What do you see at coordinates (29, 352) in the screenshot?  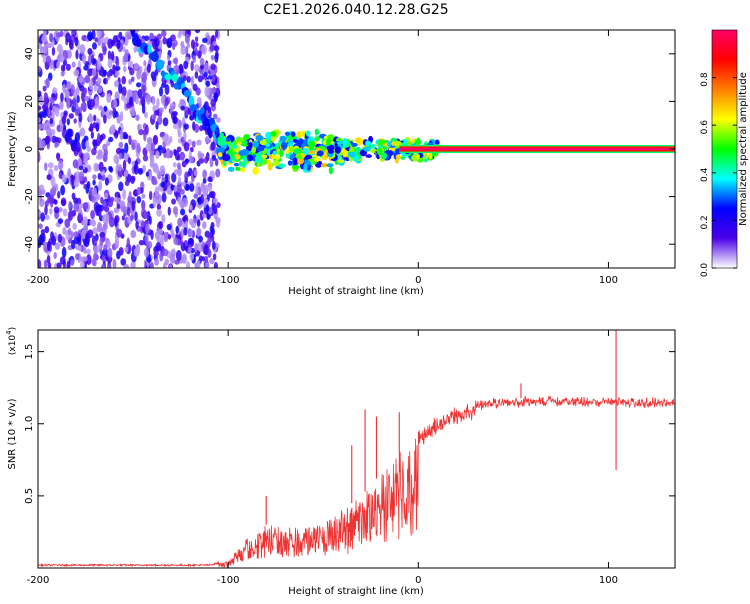 I see `y-tick-label: 1.5` at bounding box center [29, 352].